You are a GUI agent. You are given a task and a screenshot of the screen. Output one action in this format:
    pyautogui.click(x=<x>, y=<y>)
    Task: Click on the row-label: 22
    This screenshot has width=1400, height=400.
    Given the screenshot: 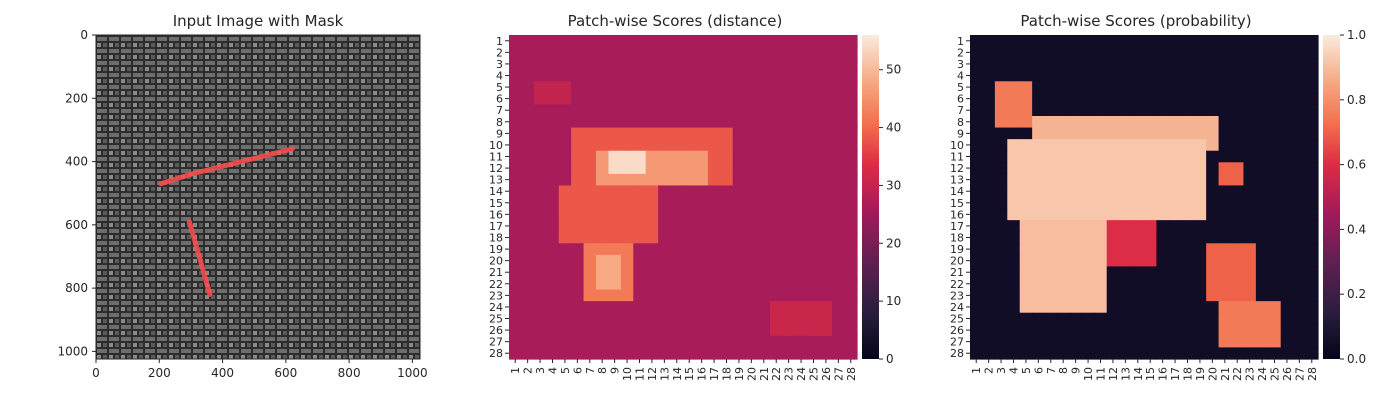 What is the action you would take?
    pyautogui.click(x=957, y=284)
    